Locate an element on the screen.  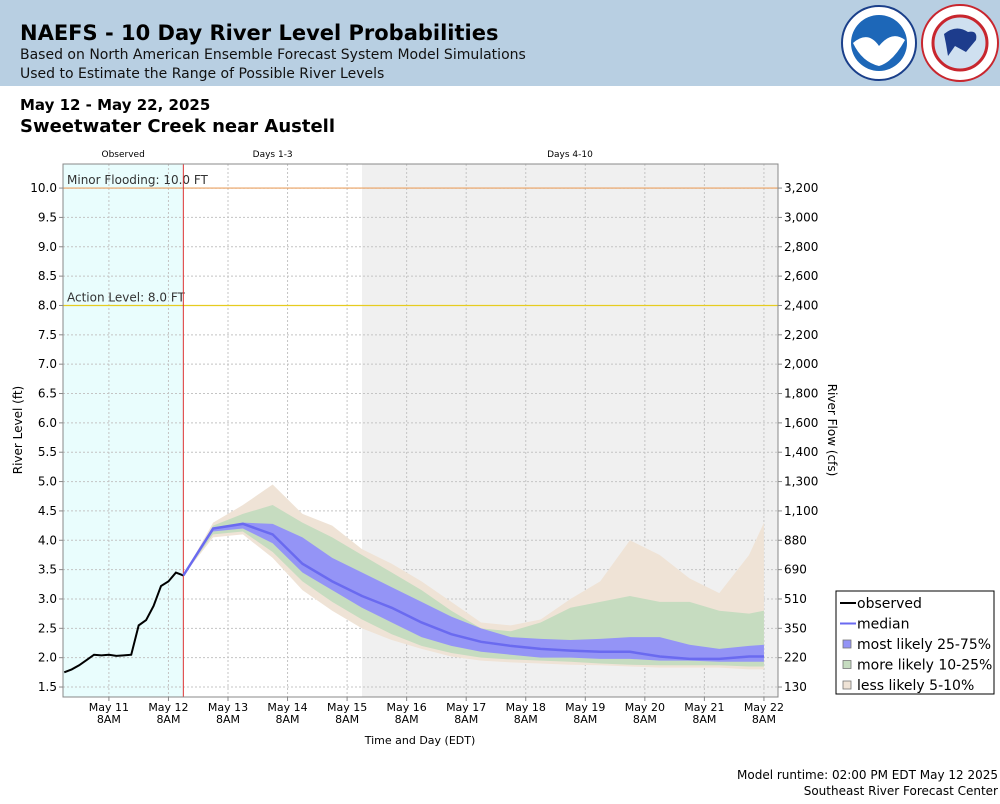
x-tick-label: May 13 is located at coordinates (228, 707).